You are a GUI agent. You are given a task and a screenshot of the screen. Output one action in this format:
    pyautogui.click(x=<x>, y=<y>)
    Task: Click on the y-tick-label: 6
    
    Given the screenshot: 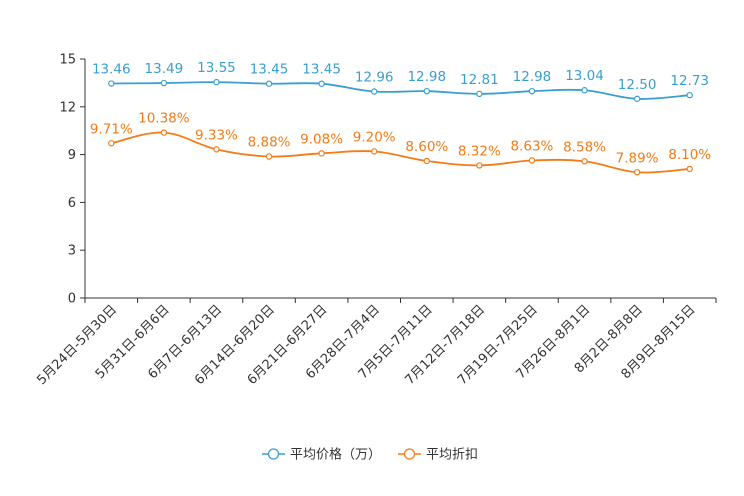 What is the action you would take?
    pyautogui.click(x=72, y=203)
    